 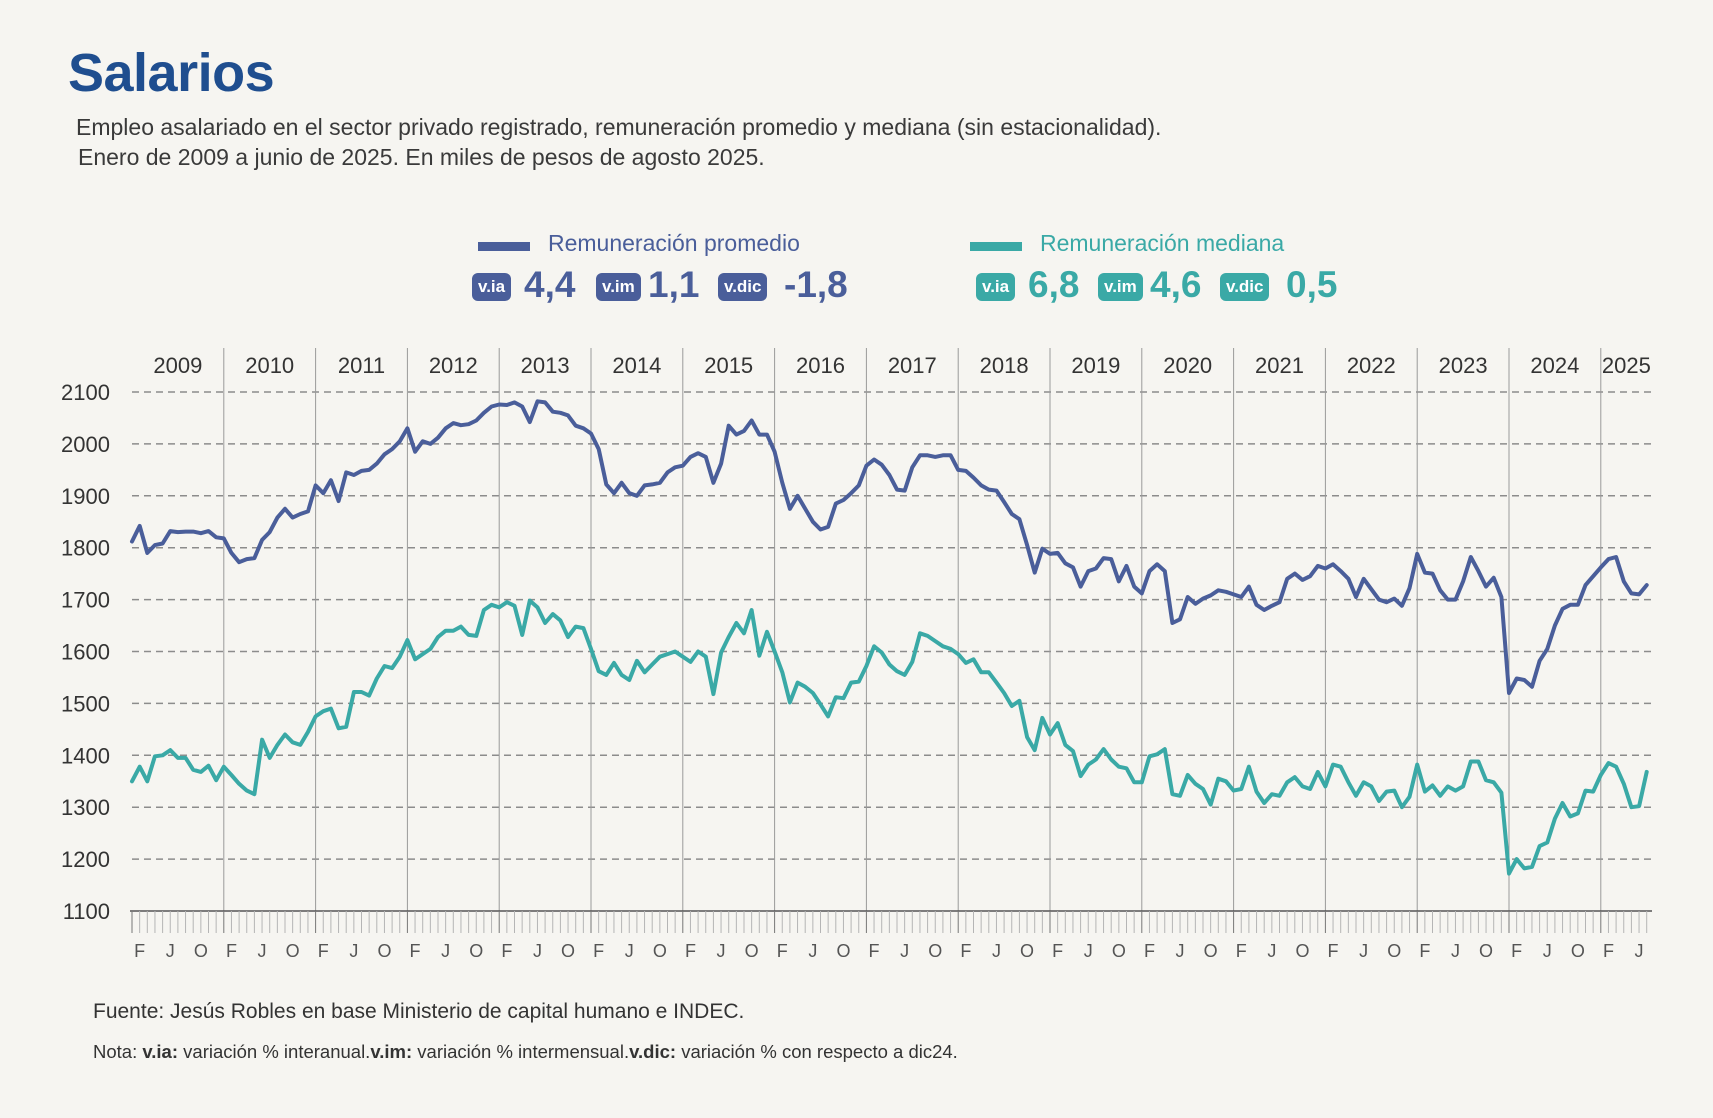 What do you see at coordinates (361, 365) in the screenshot?
I see `year-label: 2011` at bounding box center [361, 365].